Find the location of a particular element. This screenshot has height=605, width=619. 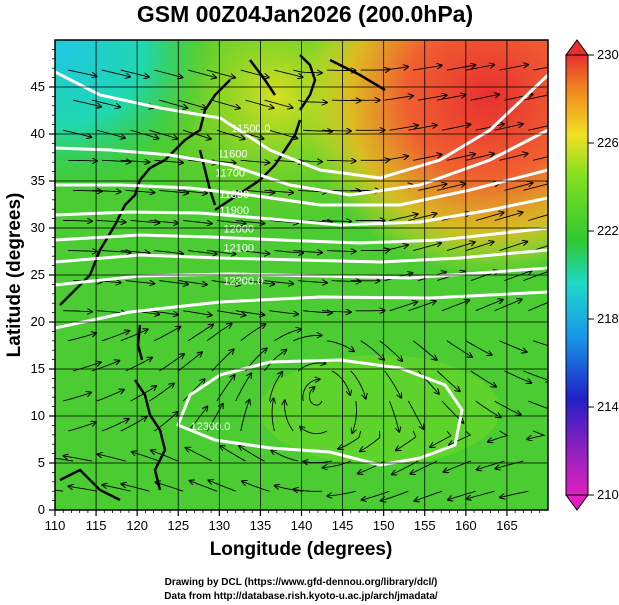

x-axis-label: Longitude (degrees) is located at coordinates (301, 549).